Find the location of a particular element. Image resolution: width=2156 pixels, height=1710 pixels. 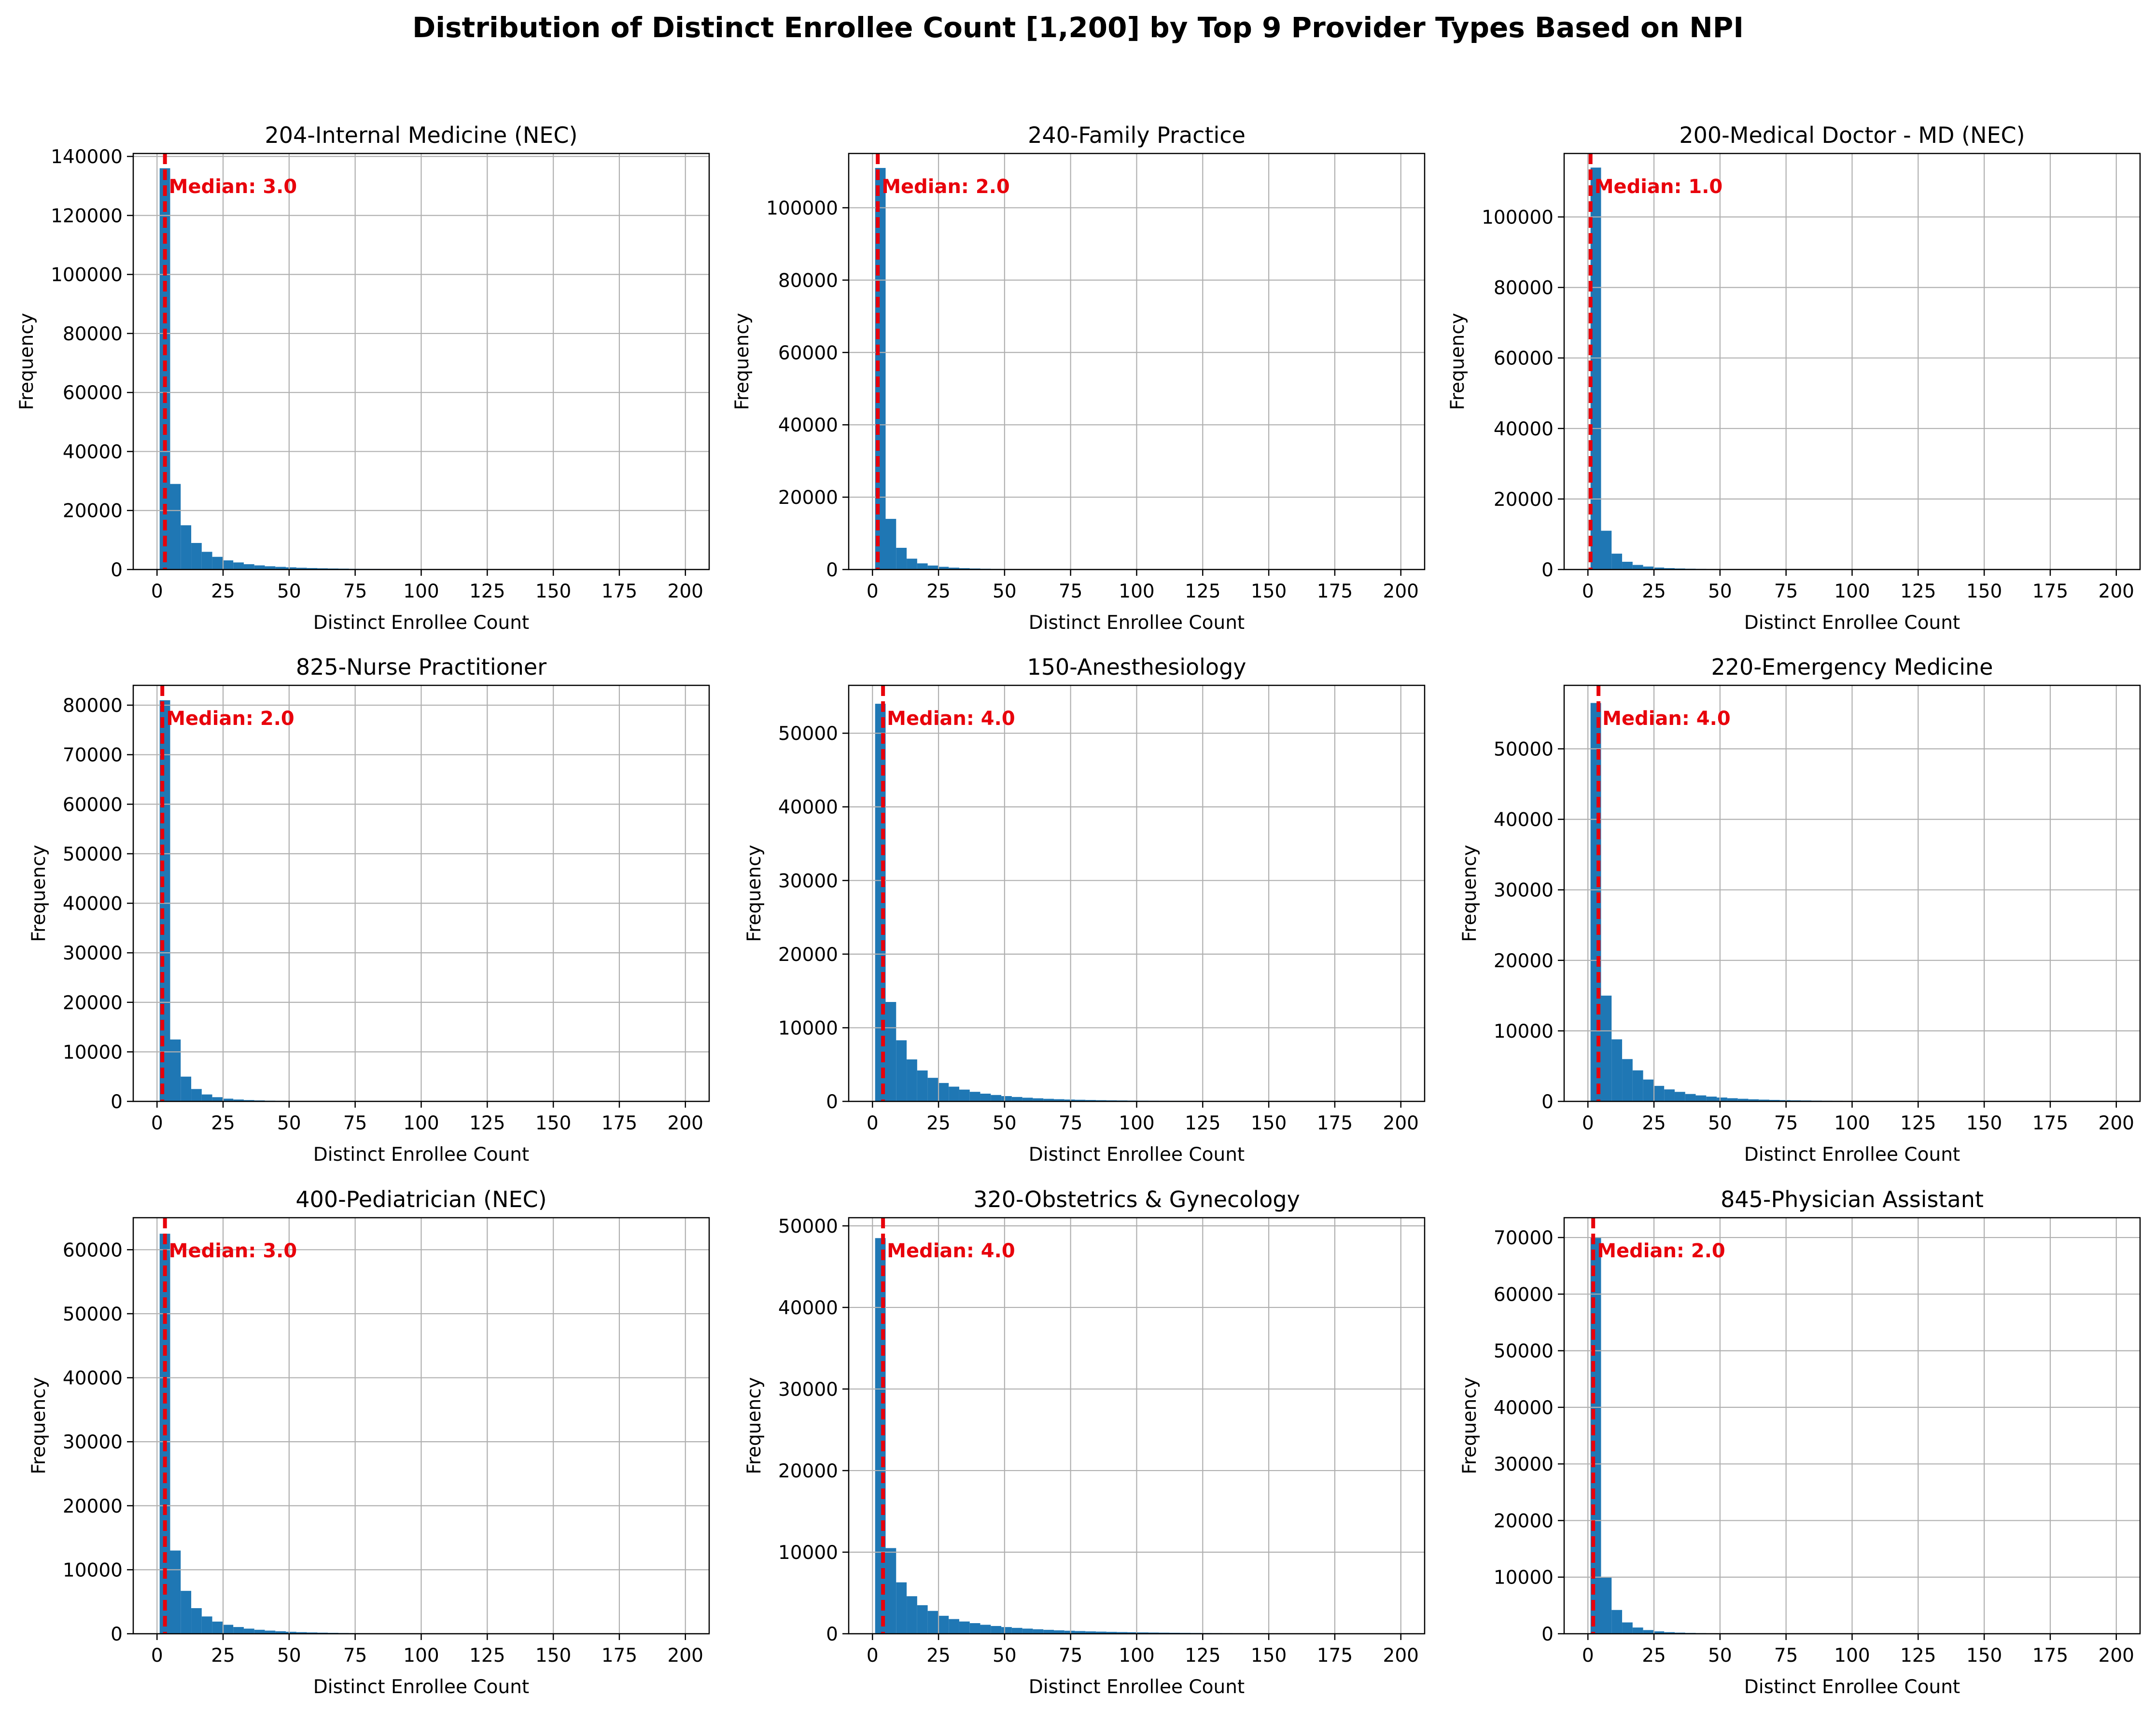

y-tick-label: 100000 is located at coordinates (1518, 217).